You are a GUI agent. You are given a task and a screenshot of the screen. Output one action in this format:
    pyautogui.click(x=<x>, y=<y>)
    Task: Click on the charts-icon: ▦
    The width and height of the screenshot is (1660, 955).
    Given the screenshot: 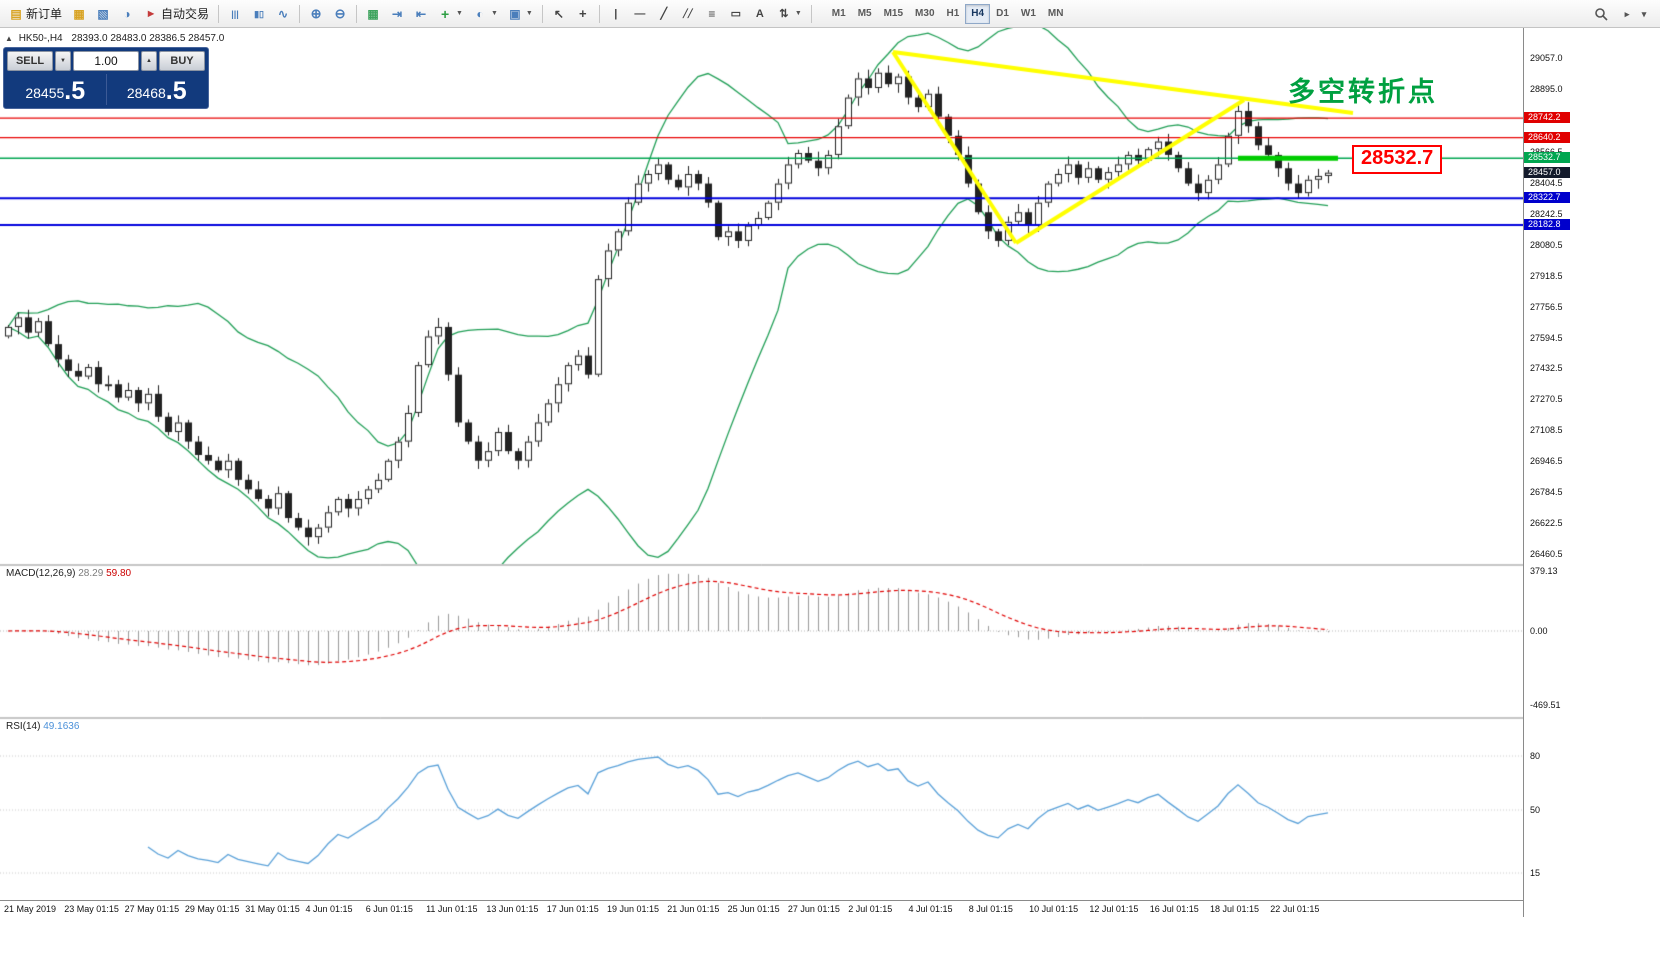 What is the action you would take?
    pyautogui.click(x=79, y=13)
    